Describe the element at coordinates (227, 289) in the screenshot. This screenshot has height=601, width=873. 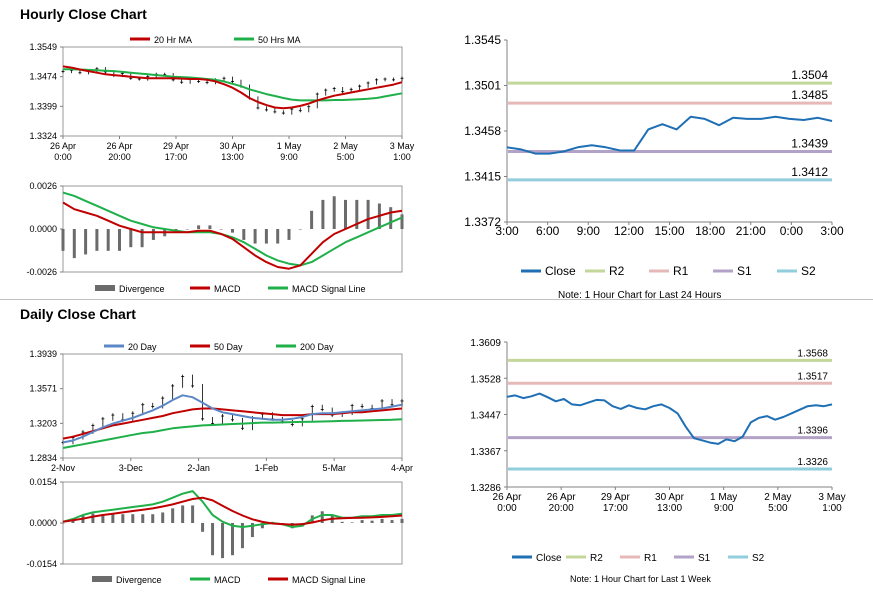
I see `hourly-legend-macd-label: MACD` at that location.